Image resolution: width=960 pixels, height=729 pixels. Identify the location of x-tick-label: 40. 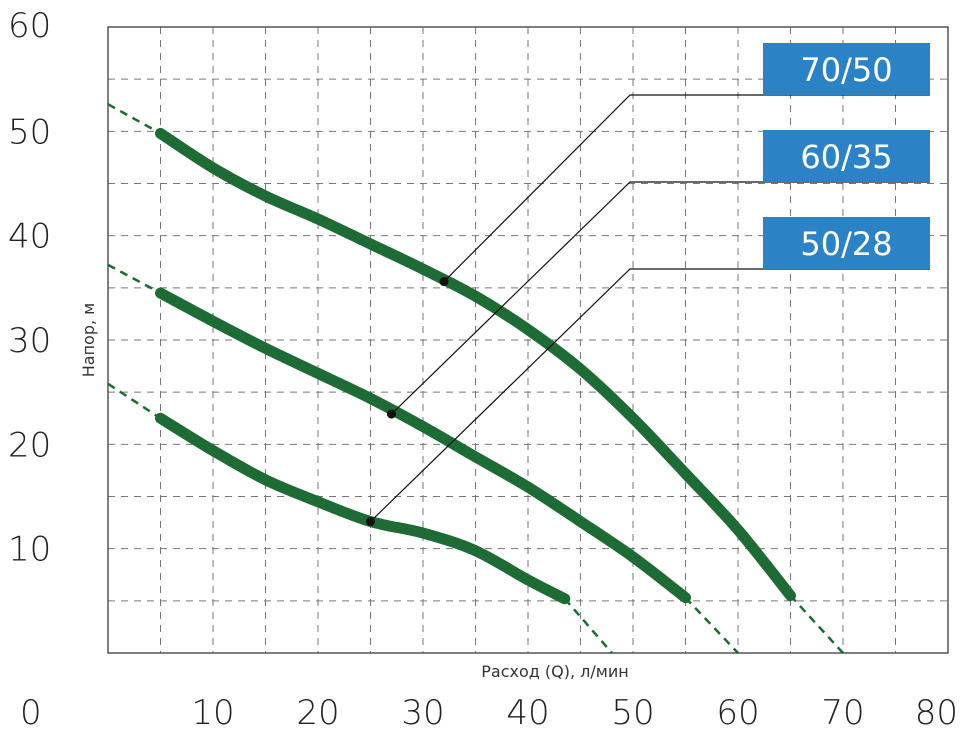
(527, 711).